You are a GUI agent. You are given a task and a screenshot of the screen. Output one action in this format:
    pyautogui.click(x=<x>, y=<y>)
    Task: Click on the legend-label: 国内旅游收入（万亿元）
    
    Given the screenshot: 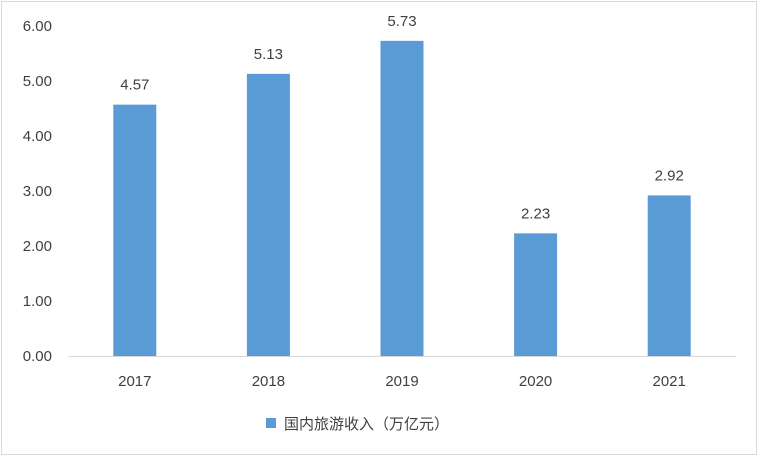 What is the action you would take?
    pyautogui.click(x=366, y=424)
    